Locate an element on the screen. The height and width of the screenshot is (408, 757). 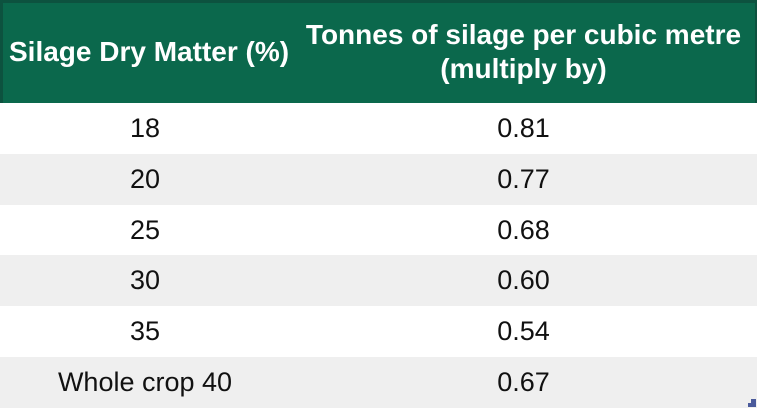
dry-matter-cell: 20 is located at coordinates (145, 178).